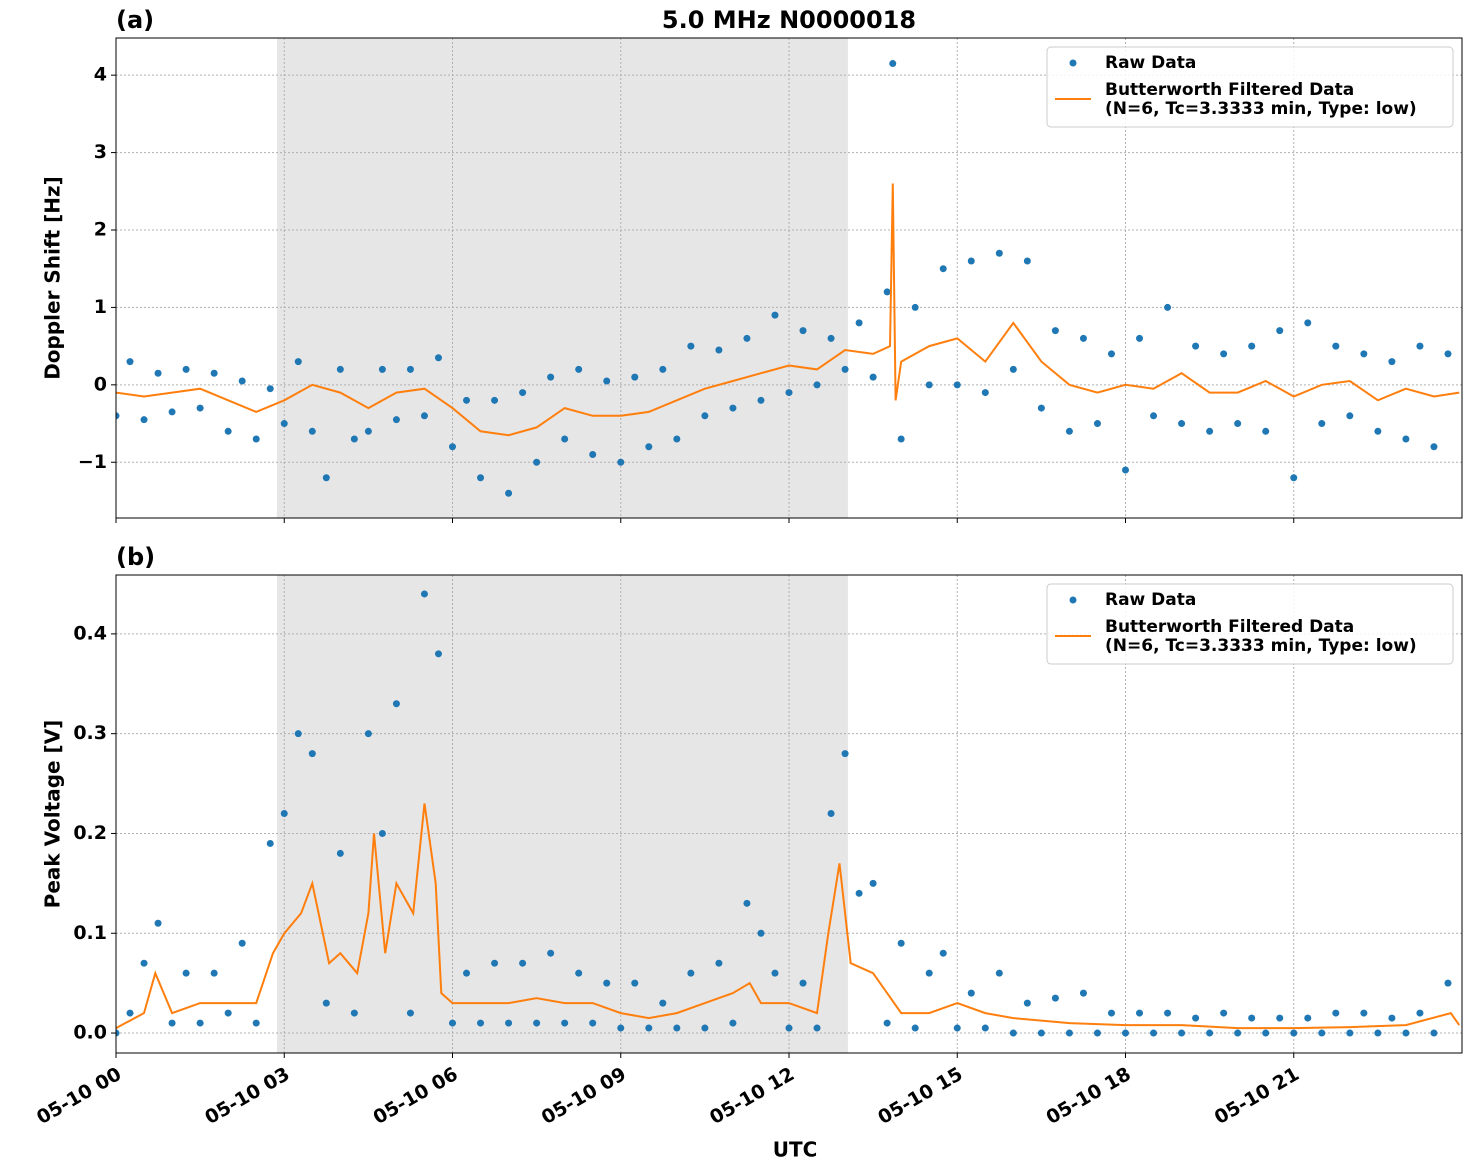 This screenshot has height=1172, width=1471. Describe the element at coordinates (90, 733) in the screenshot. I see `y-tick-label: 0.3` at that location.